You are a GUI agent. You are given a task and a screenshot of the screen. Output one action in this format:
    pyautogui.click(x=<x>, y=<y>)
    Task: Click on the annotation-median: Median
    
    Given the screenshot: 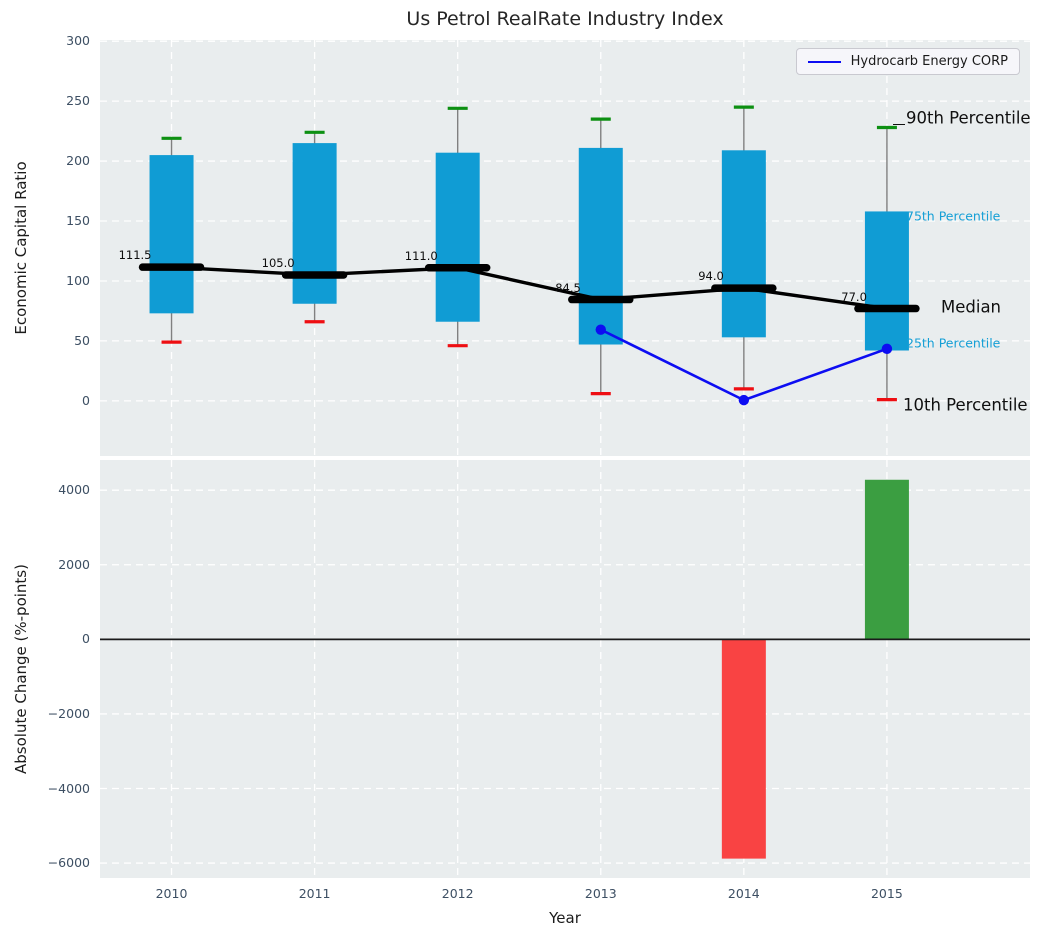 What is the action you would take?
    pyautogui.click(x=971, y=307)
    